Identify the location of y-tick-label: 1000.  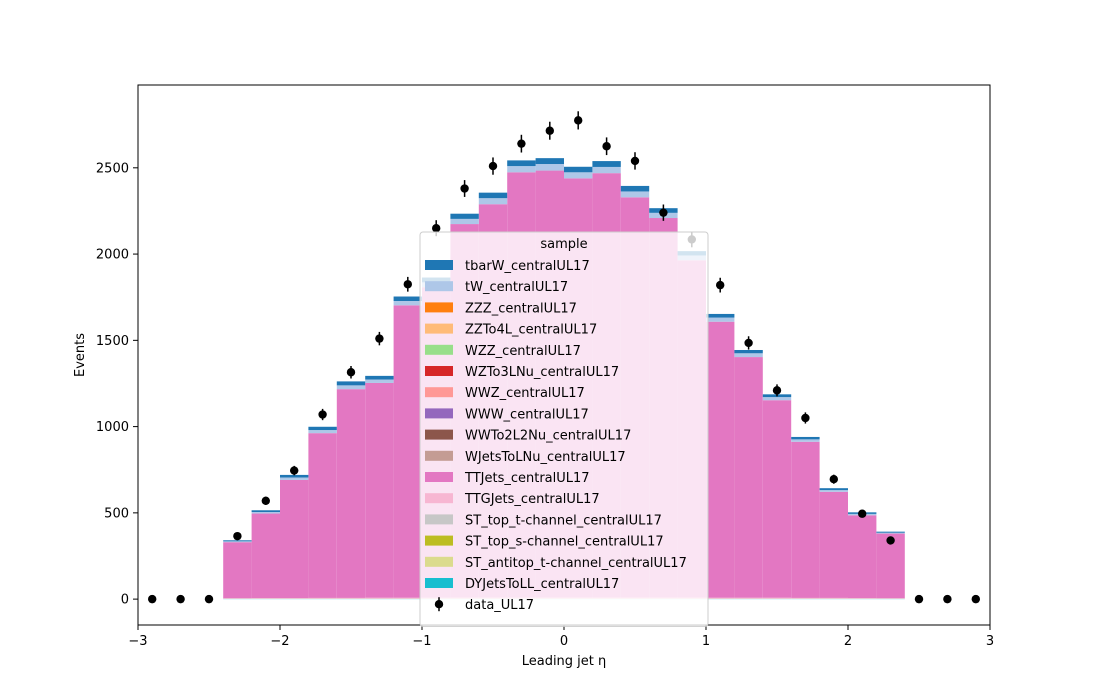
(112, 427).